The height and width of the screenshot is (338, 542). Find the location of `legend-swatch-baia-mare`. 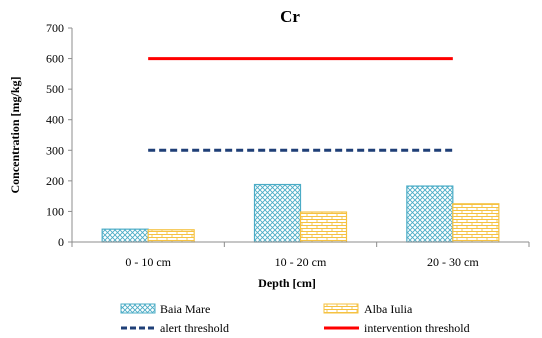

legend-swatch-baia-mare is located at coordinates (138, 308).